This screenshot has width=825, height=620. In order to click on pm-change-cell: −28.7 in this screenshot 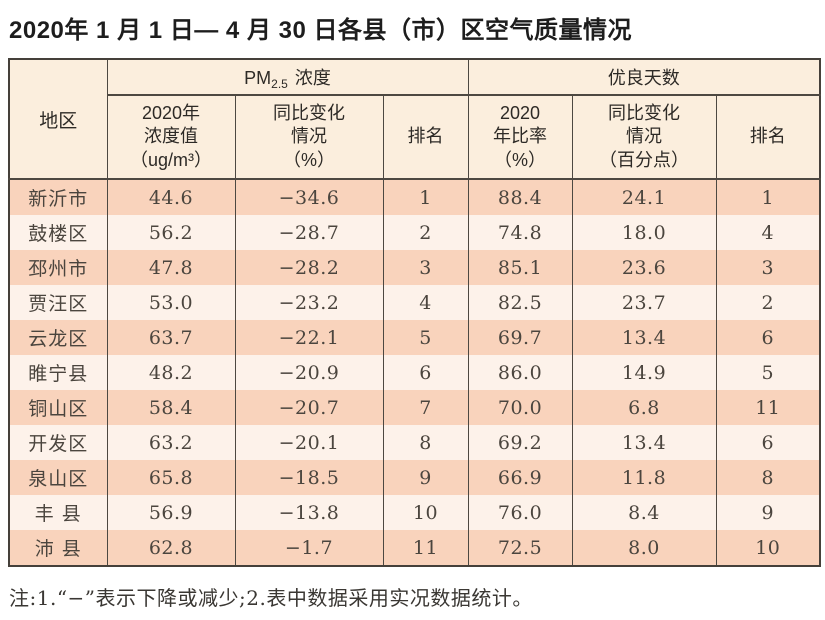, I will do `click(309, 232)`.